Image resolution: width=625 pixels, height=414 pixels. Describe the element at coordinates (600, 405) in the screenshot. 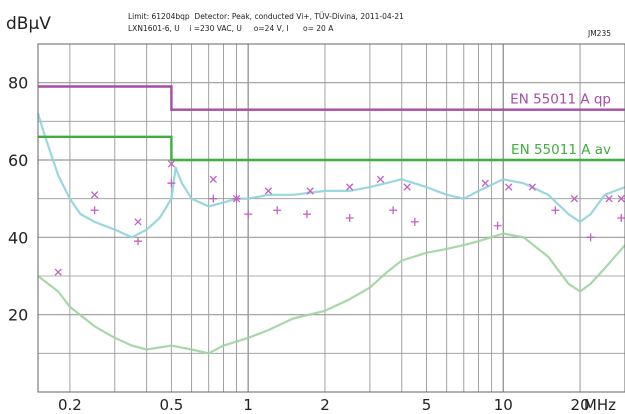

I see `x-axis-unit-label: MHz` at that location.